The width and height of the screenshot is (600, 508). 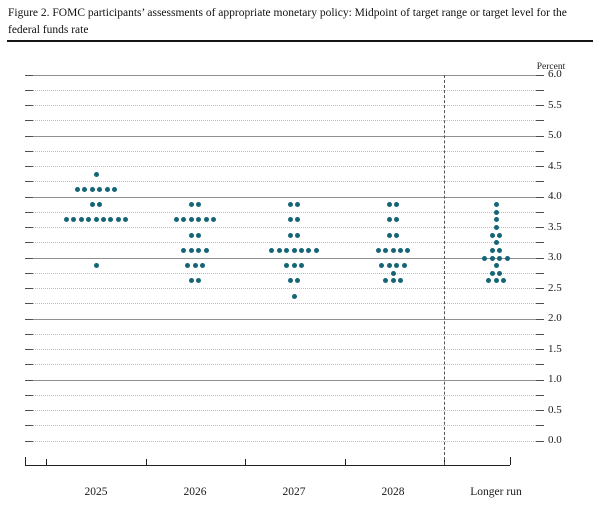 What do you see at coordinates (555, 440) in the screenshot?
I see `y-axis-tick-label: 0.0` at bounding box center [555, 440].